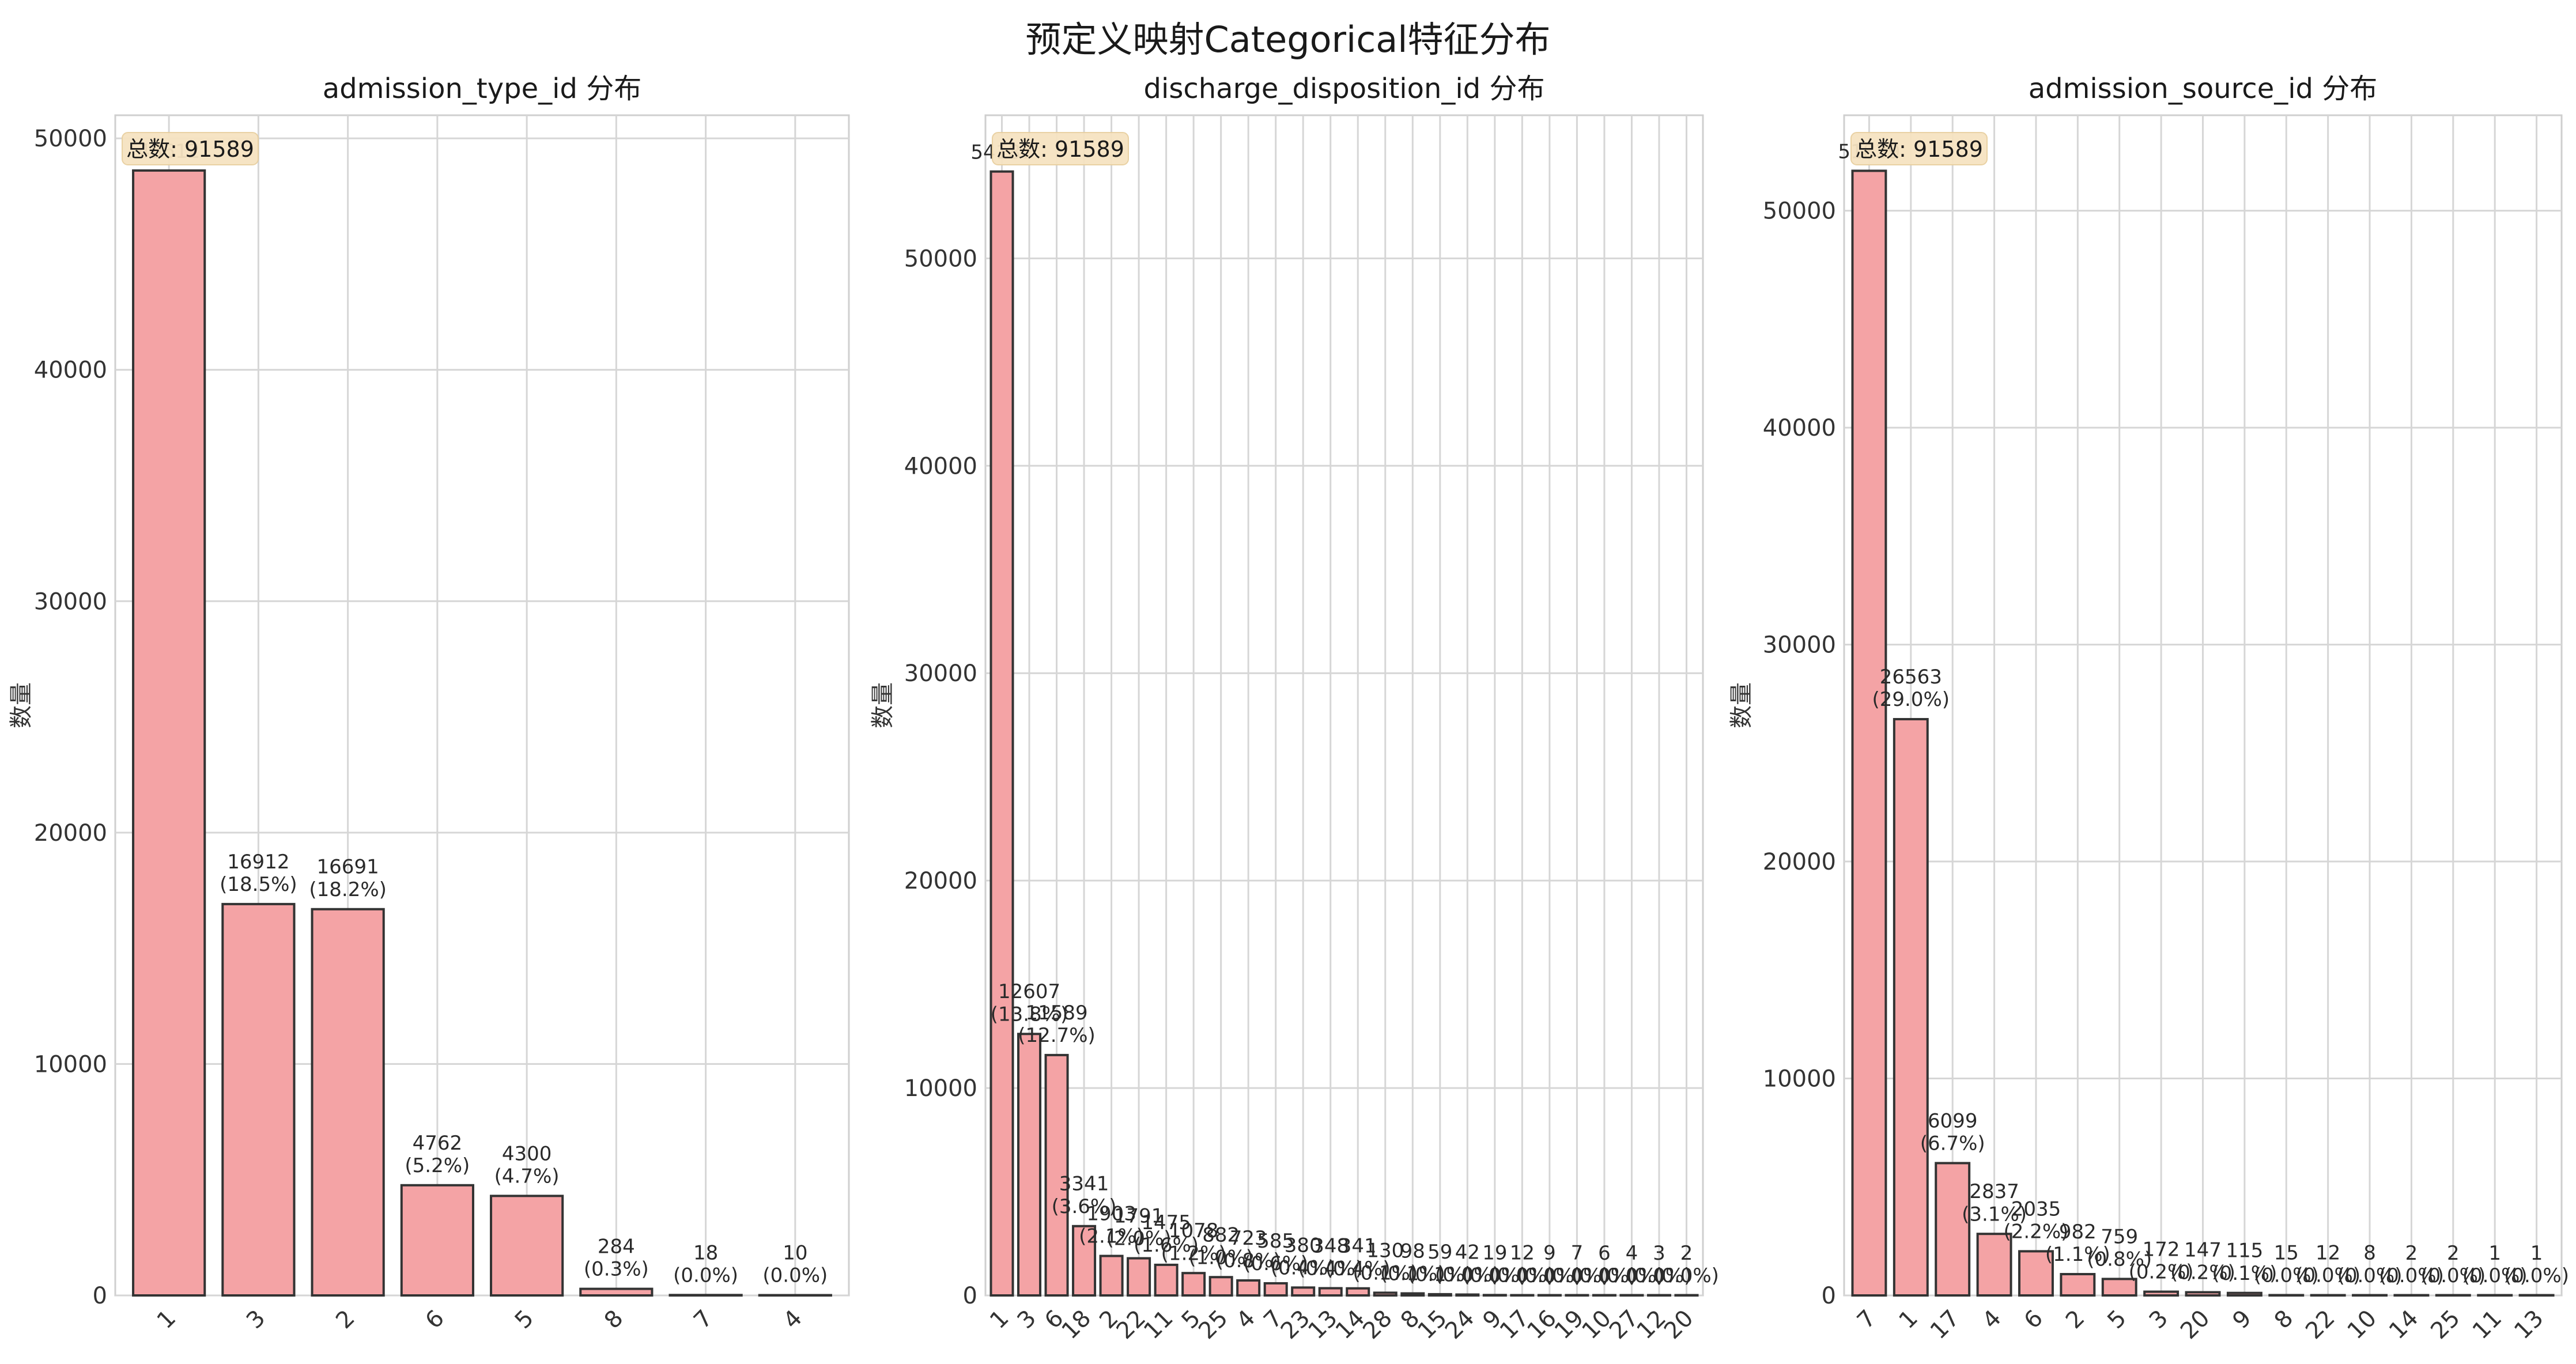  Describe the element at coordinates (2161, 1261) in the screenshot. I see `data-label: 172 (0.2%)` at that location.